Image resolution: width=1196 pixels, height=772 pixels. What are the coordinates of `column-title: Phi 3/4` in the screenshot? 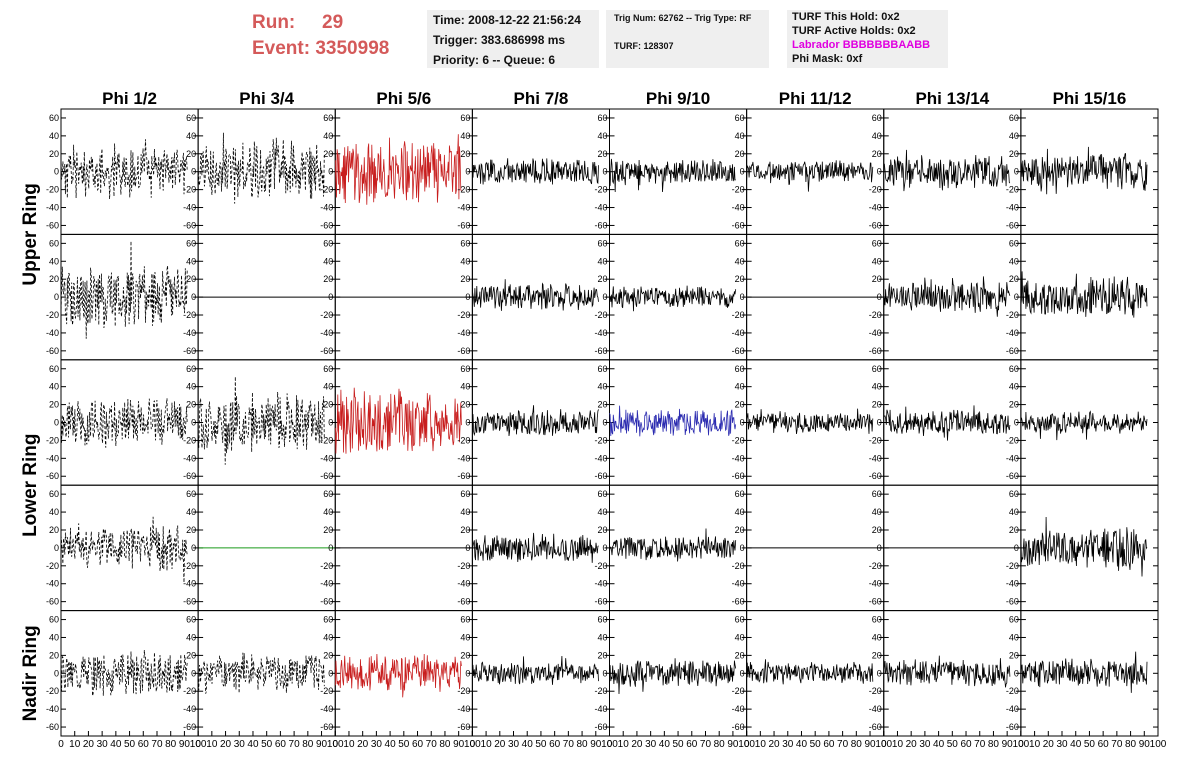 It's located at (266, 98).